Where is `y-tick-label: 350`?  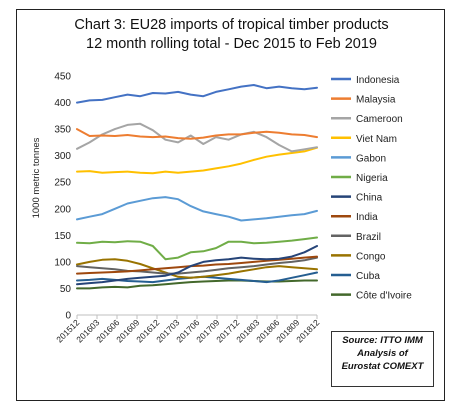
y-tick-label: 350 is located at coordinates (62, 130).